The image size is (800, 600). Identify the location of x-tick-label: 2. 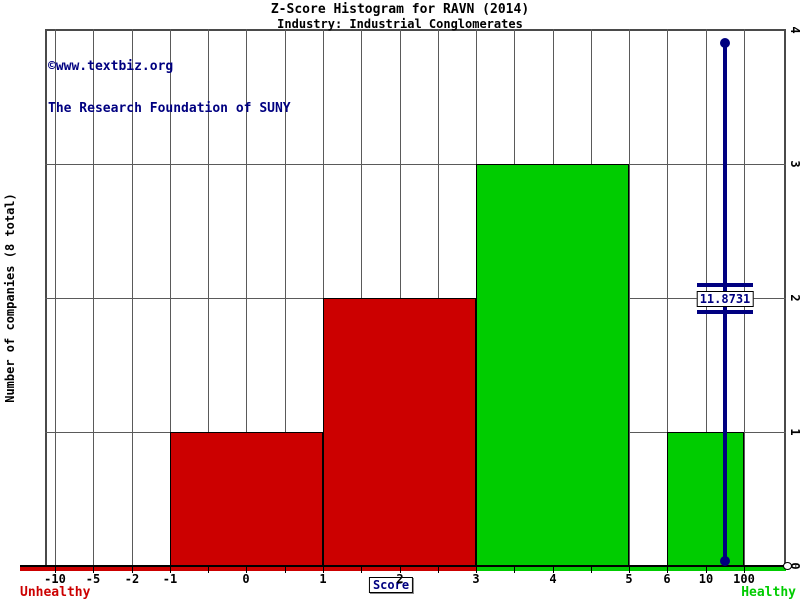
(400, 579).